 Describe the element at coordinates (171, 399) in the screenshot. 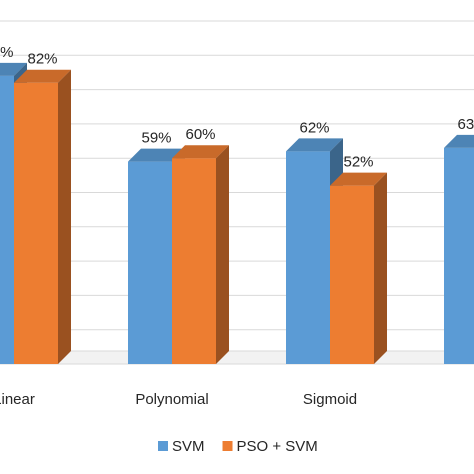

I see `x-tick-label: Polynomial` at that location.